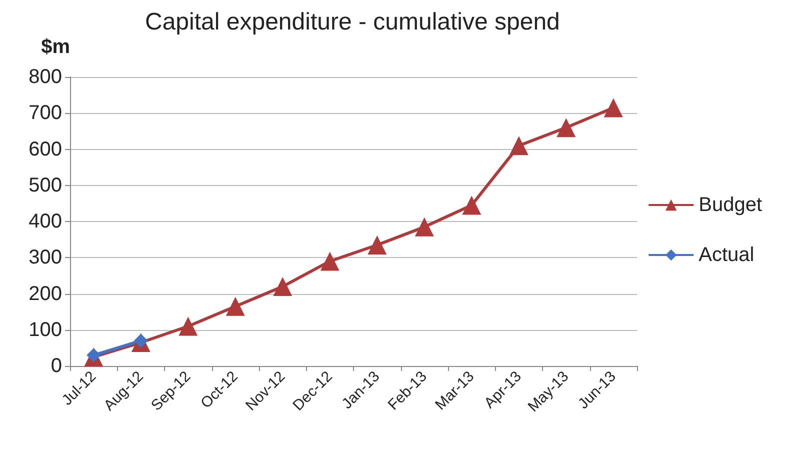 The height and width of the screenshot is (460, 787). What do you see at coordinates (45, 77) in the screenshot?
I see `y-tick-label: 800` at bounding box center [45, 77].